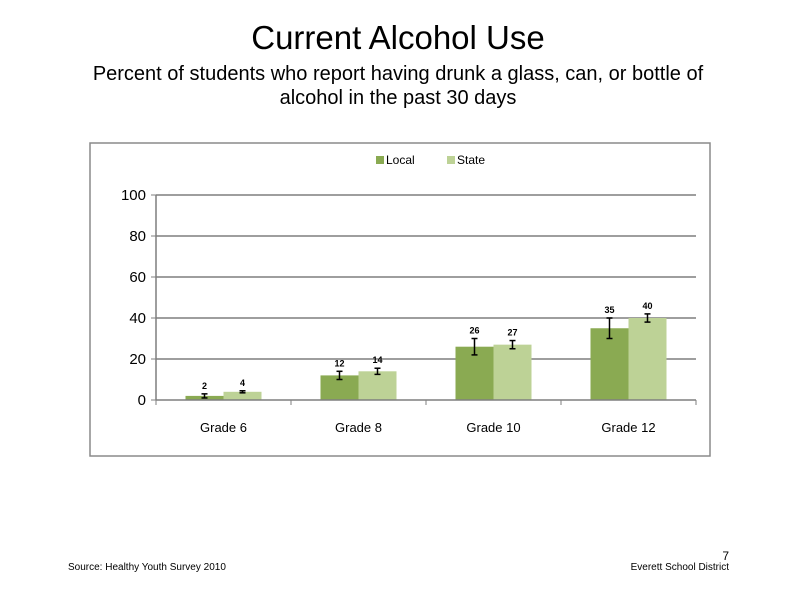  What do you see at coordinates (474, 331) in the screenshot?
I see `data-label: 26` at bounding box center [474, 331].